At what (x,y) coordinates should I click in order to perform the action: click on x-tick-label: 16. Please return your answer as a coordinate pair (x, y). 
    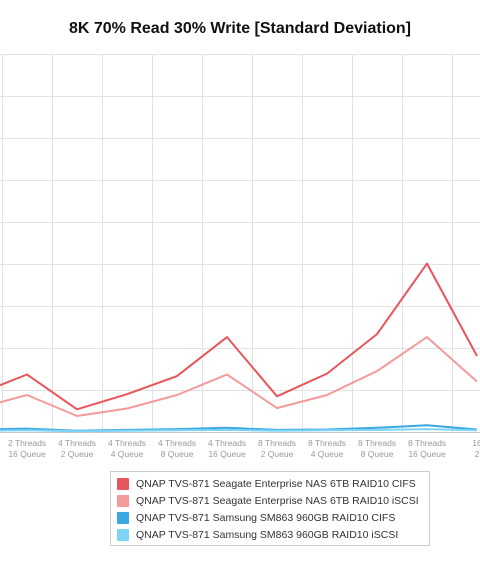
    Looking at the image, I should click on (476, 443).